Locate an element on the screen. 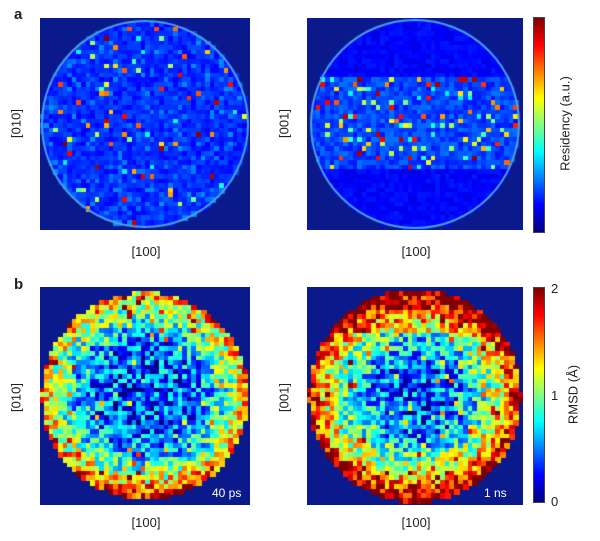 The image size is (600, 541). time-annotation-1ns: 1 ns is located at coordinates (495, 493).